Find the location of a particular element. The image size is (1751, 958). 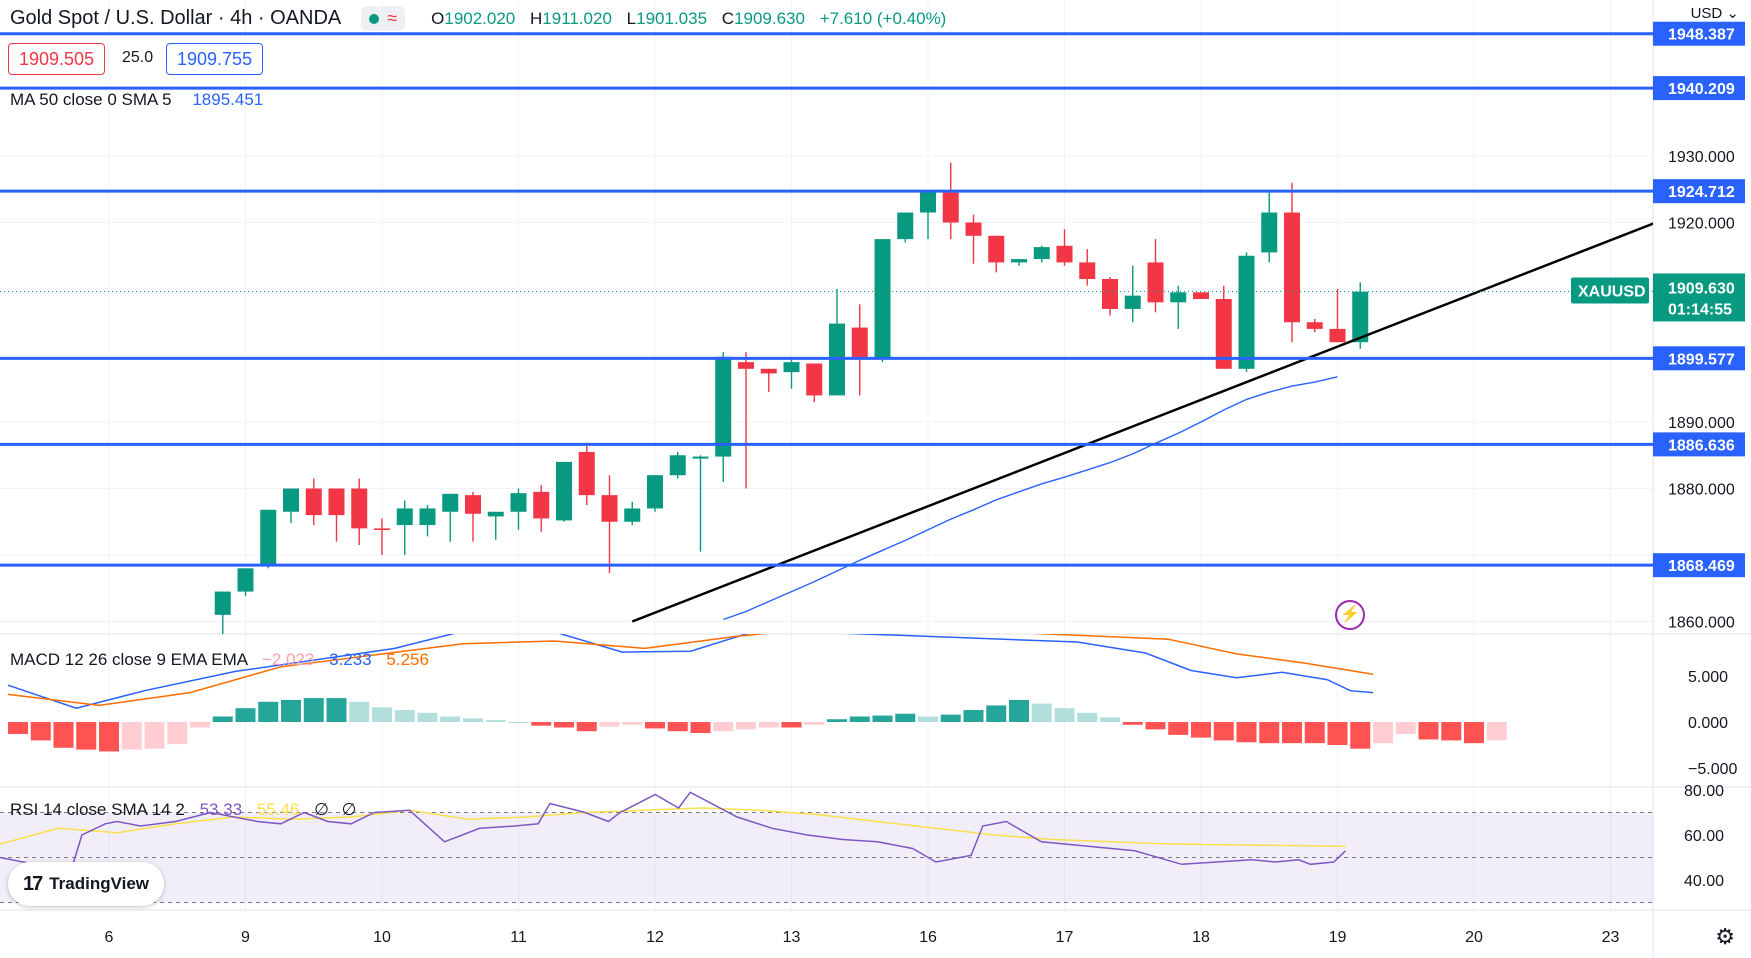

macd-legend-signal: 5.256 is located at coordinates (407, 659).